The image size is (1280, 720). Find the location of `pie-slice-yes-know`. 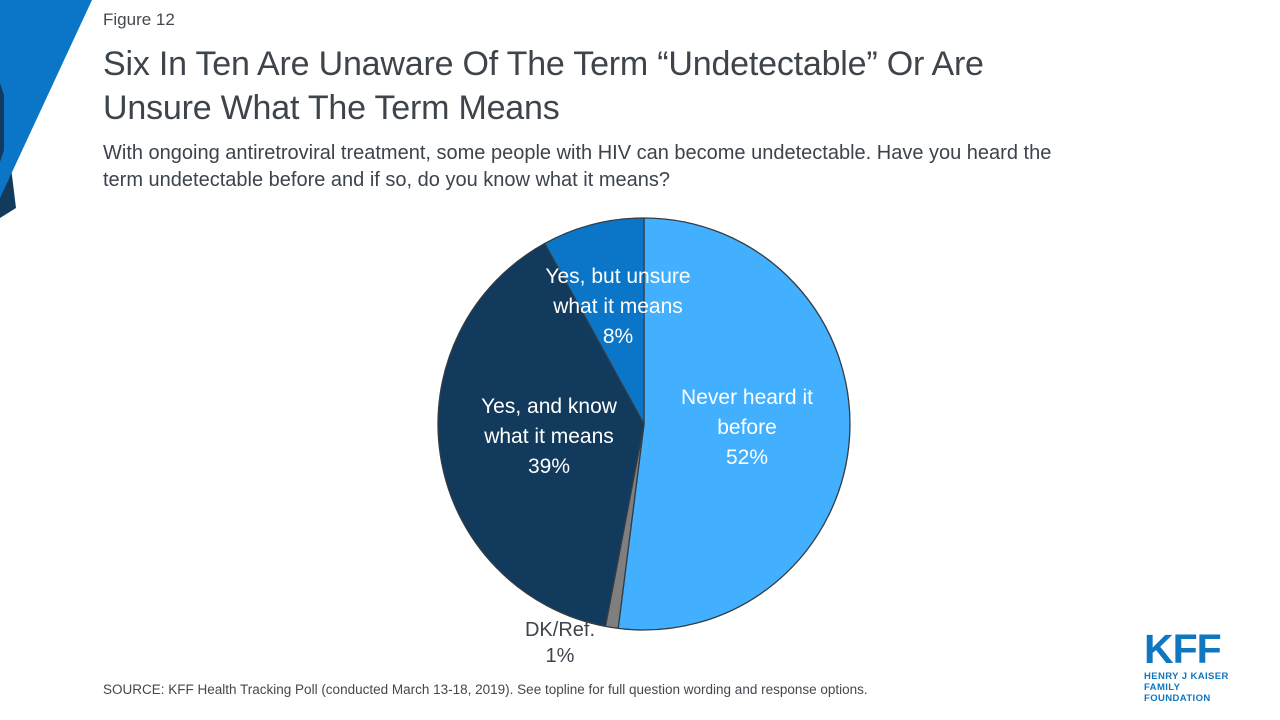

pie-slice-yes-know is located at coordinates (541, 434).